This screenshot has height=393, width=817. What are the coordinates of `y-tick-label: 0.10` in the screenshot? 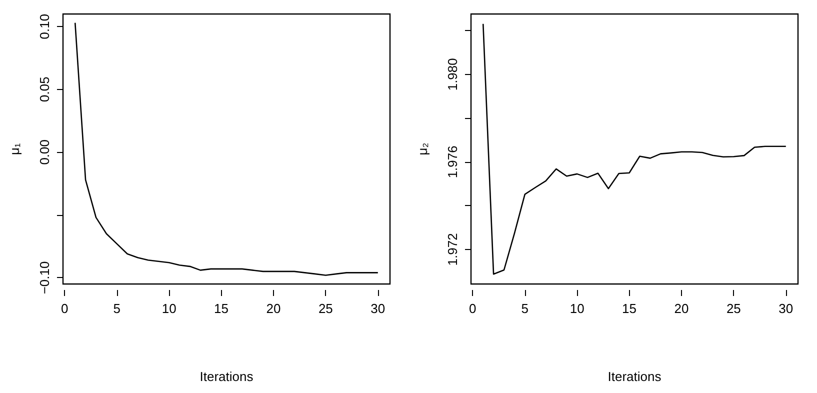 It's located at (44, 27).